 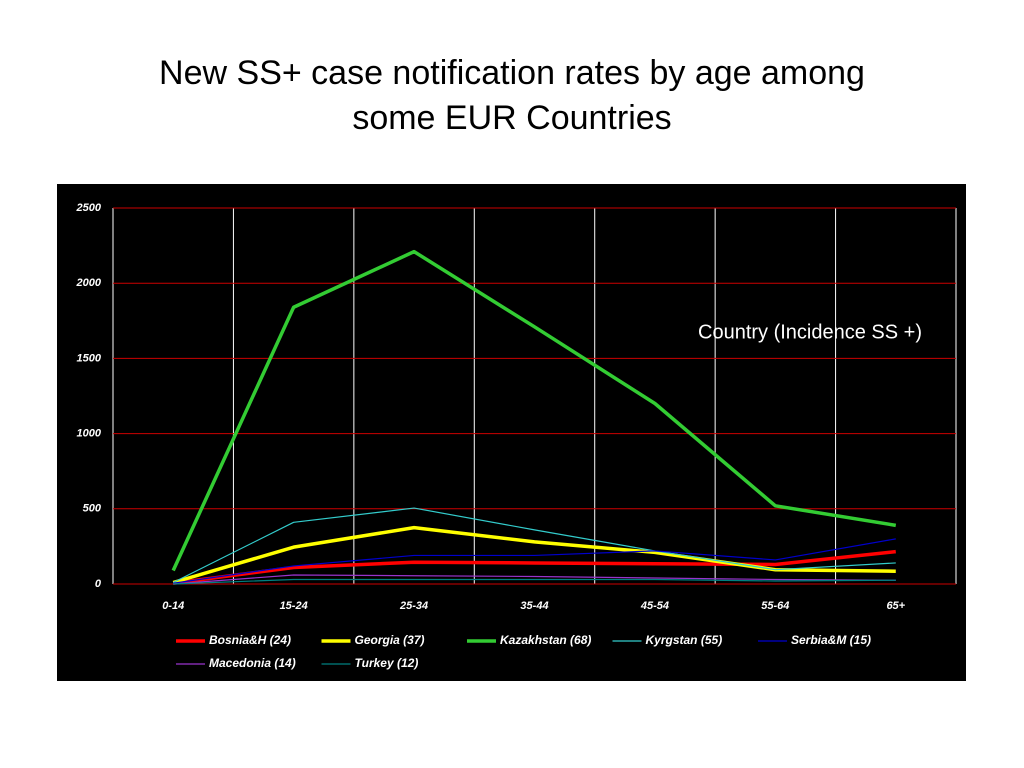 I want to click on legend-label: Serbia&M (15), so click(x=831, y=640).